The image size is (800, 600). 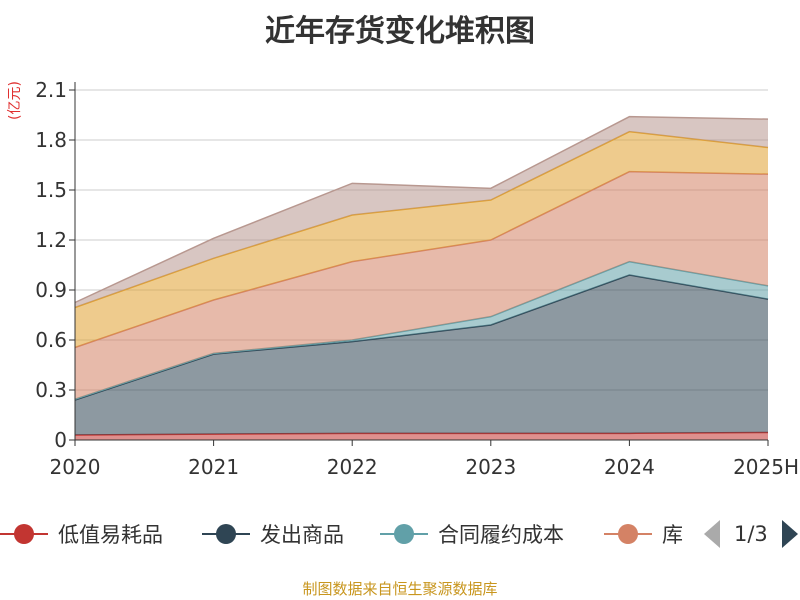 What do you see at coordinates (51, 390) in the screenshot?
I see `y-tick-label: 0.3` at bounding box center [51, 390].